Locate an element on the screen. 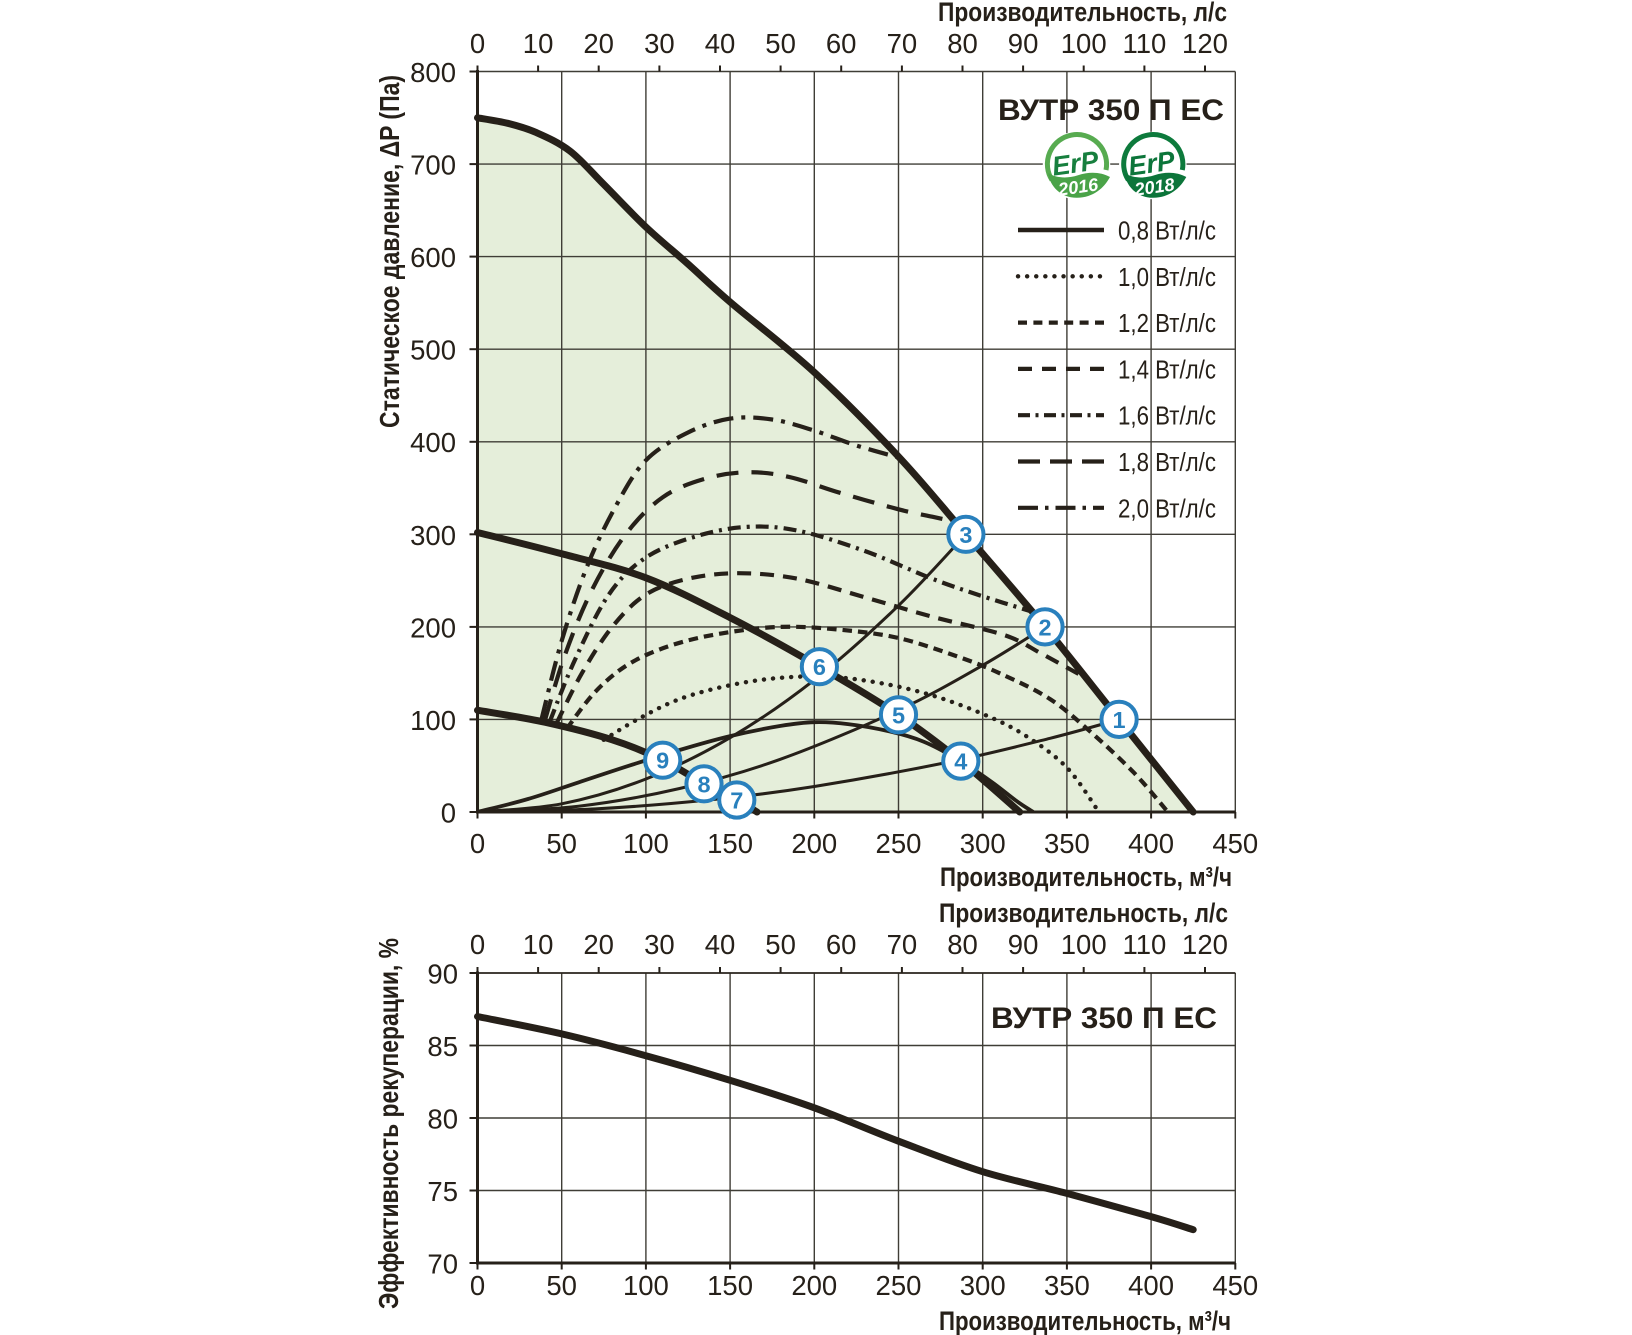 This screenshot has height=1335, width=1632. svg-text: 7 is located at coordinates (736, 801).